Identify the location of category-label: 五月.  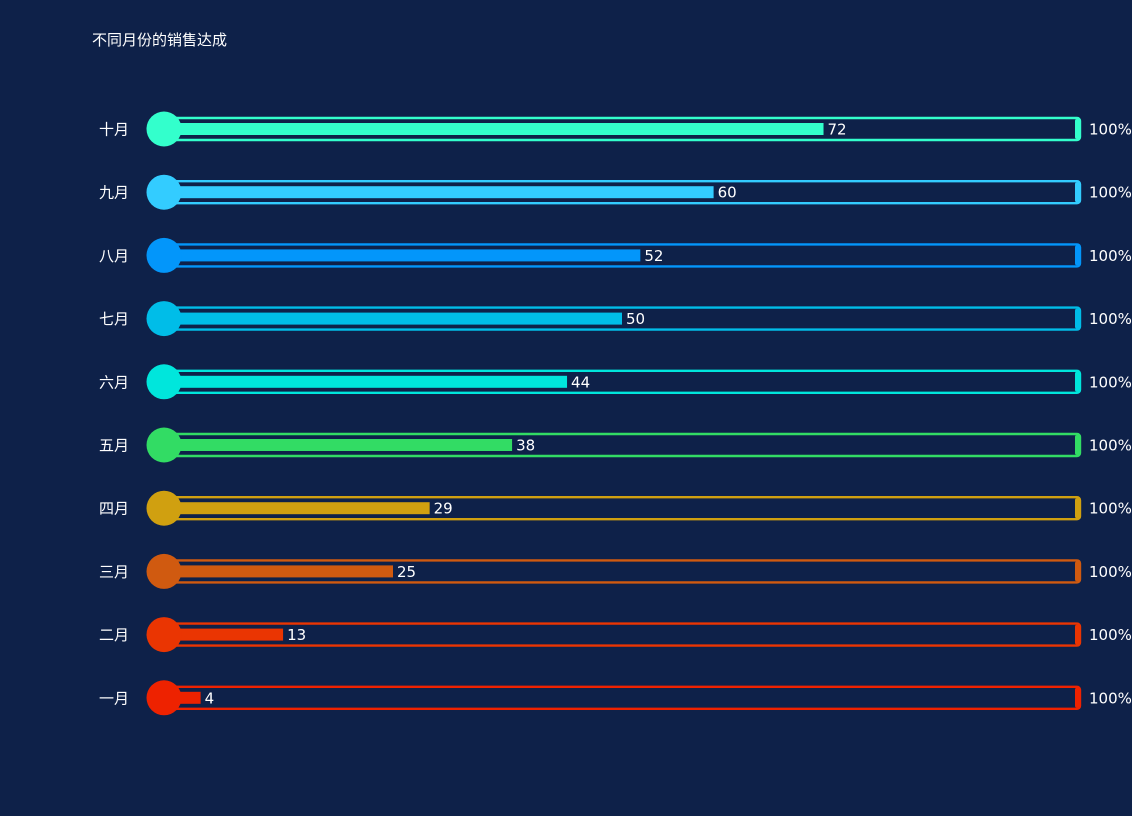
(114, 446).